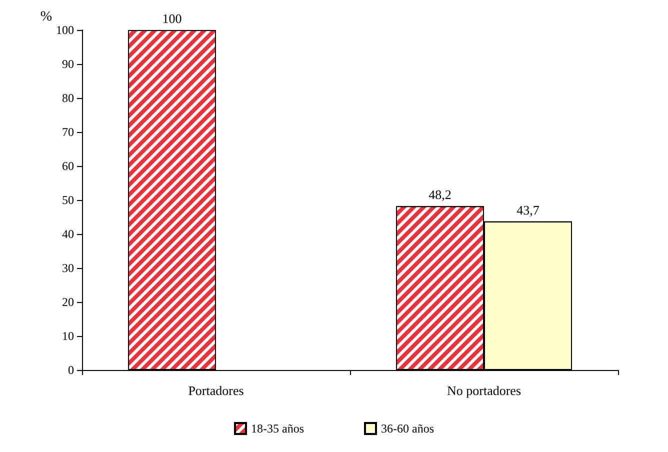 Image resolution: width=668 pixels, height=452 pixels. What do you see at coordinates (71, 370) in the screenshot?
I see `y-tick-label: 0` at bounding box center [71, 370].